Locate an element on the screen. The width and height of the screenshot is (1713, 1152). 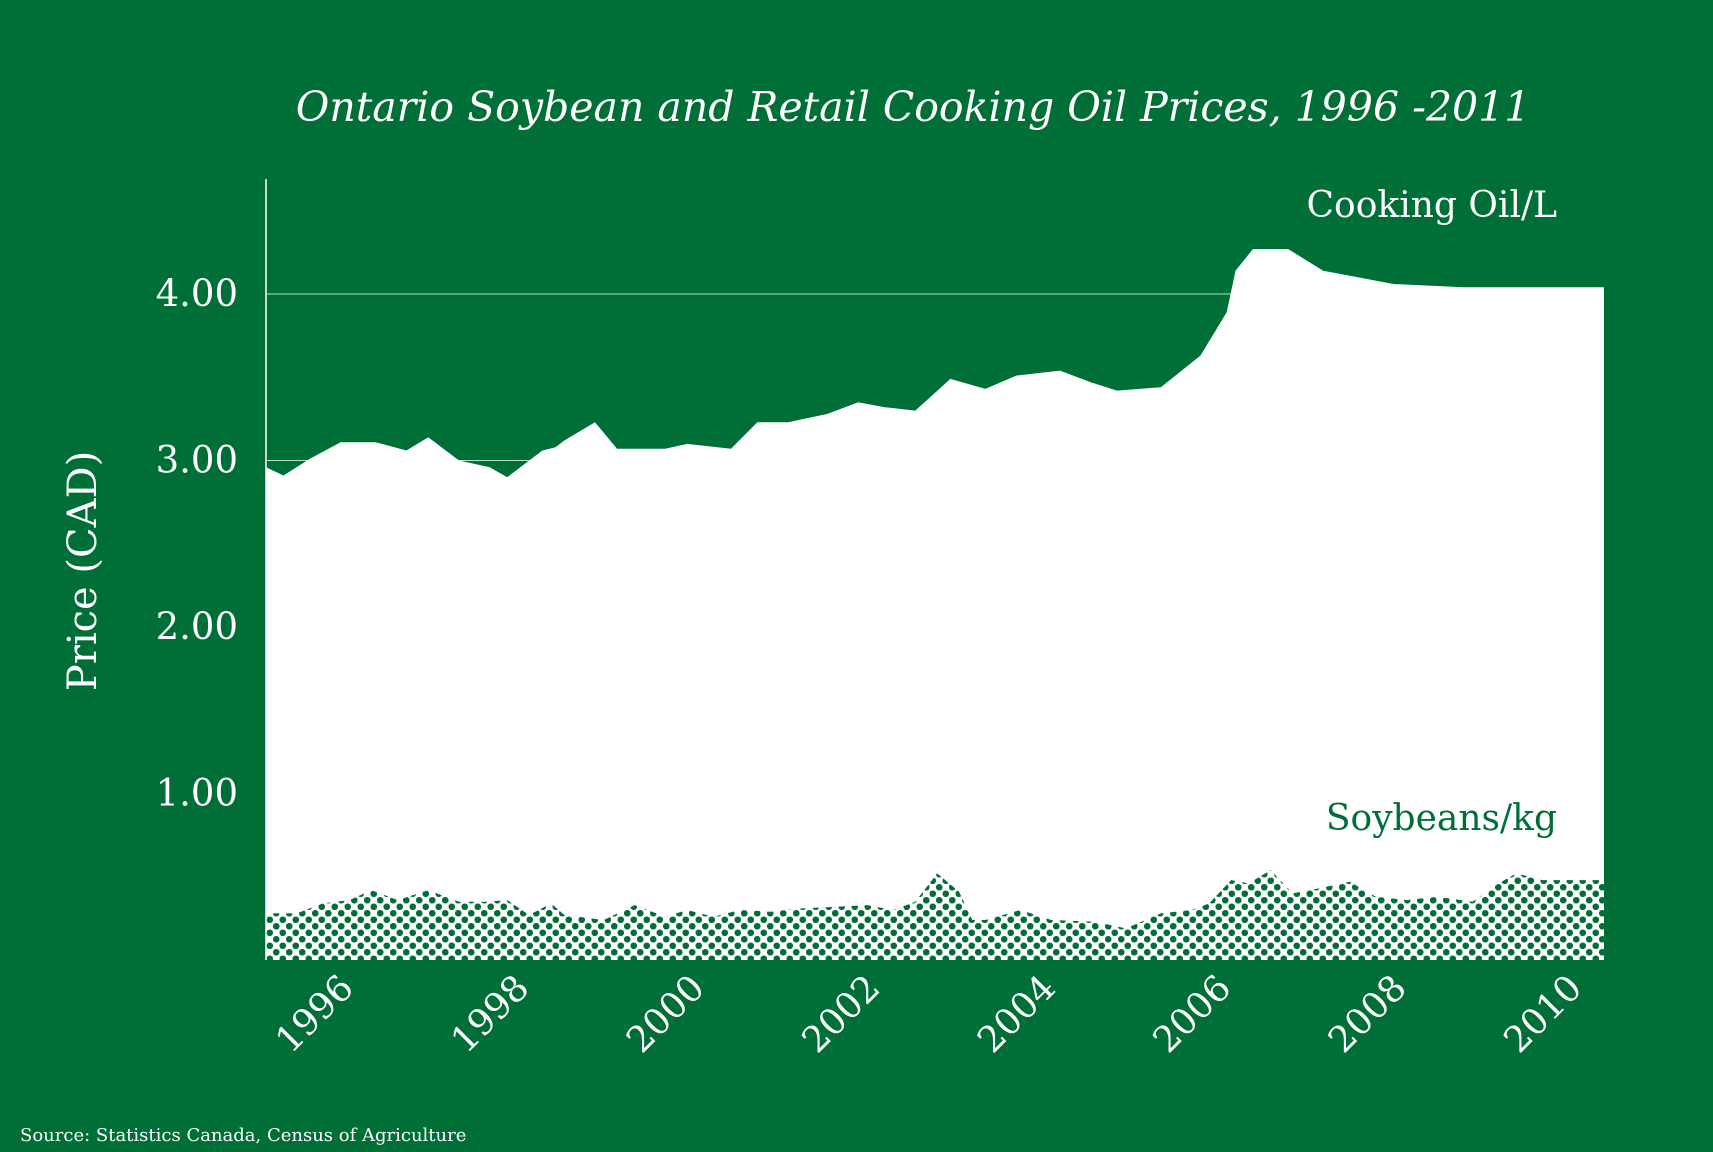
x-axis-ticks: 1996 1998 2000 2002 2004 2006 2008 2010 is located at coordinates (929, 1014).